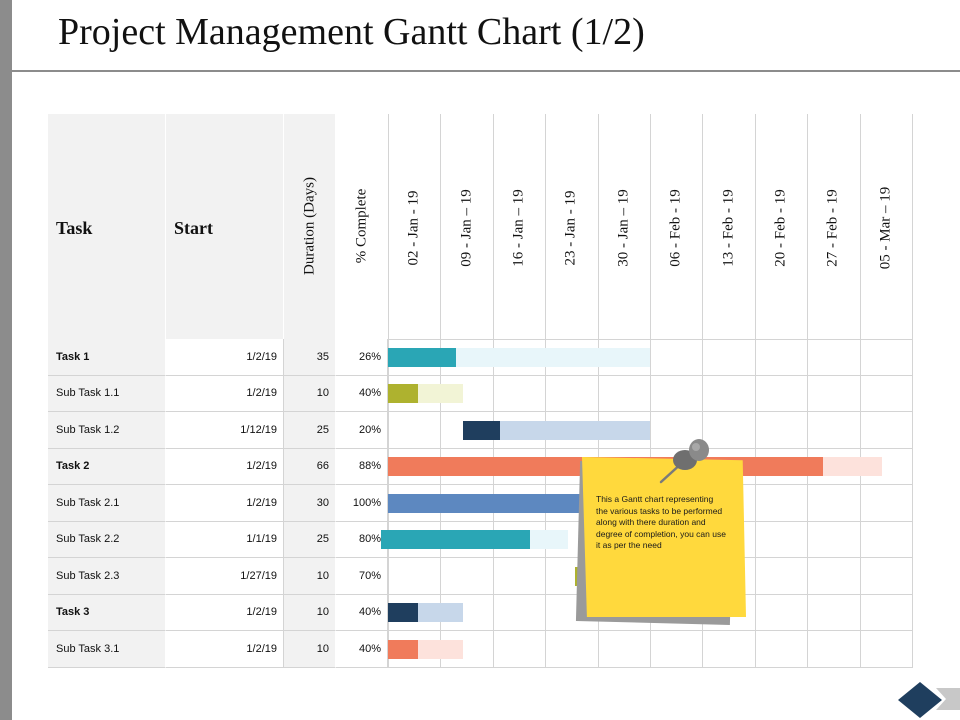  I want to click on percent-complete-cell: 70%, so click(362, 576).